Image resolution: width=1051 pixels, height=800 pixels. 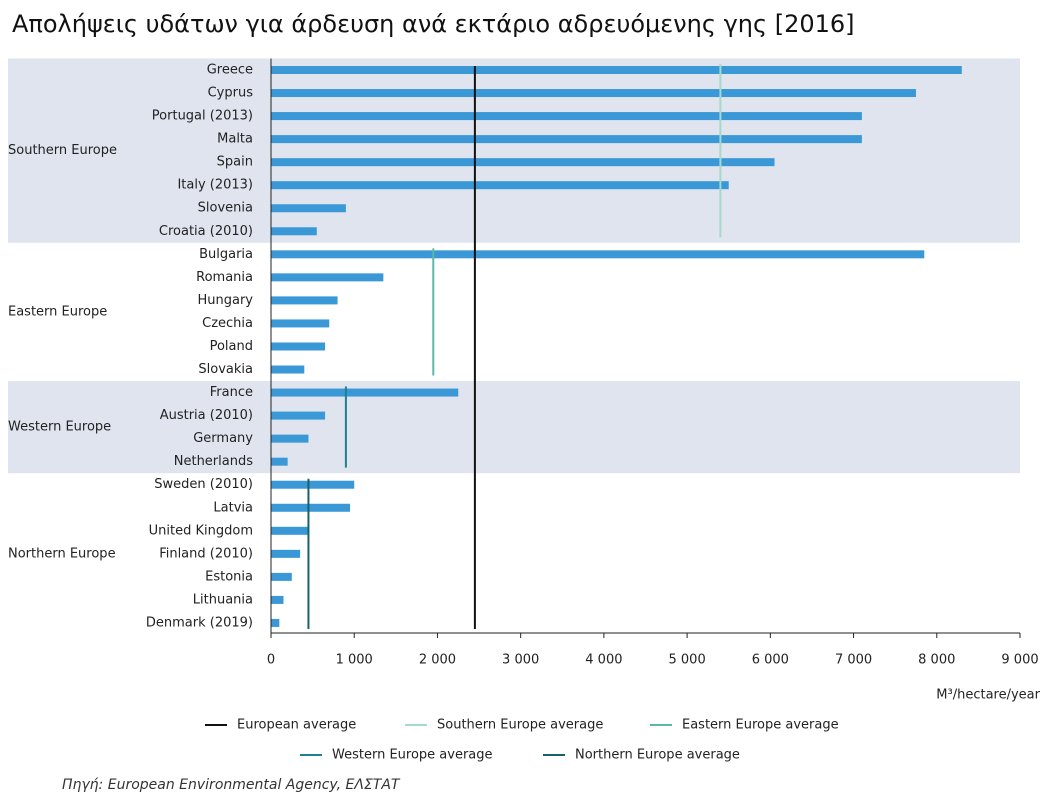 What do you see at coordinates (226, 254) in the screenshot?
I see `category-label: Bulgaria` at bounding box center [226, 254].